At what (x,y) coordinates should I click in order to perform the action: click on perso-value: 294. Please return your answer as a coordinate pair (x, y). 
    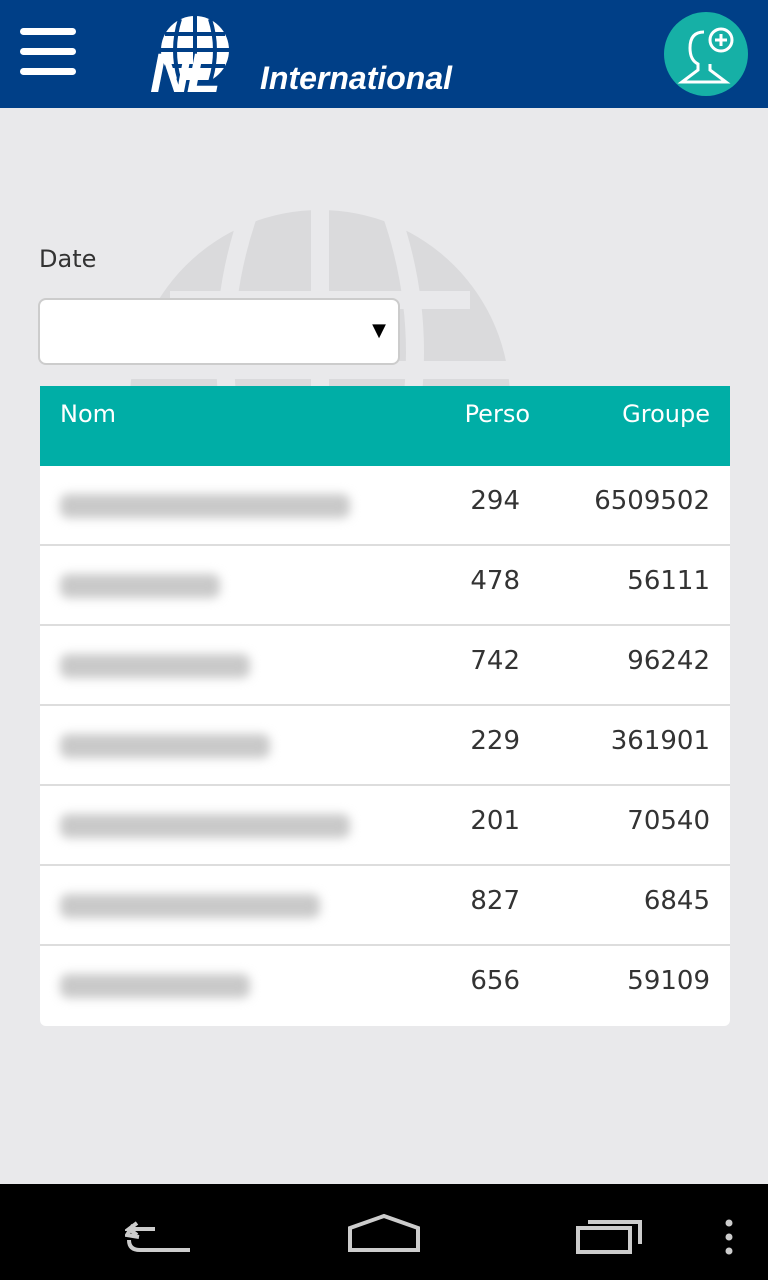
    Looking at the image, I should click on (495, 501).